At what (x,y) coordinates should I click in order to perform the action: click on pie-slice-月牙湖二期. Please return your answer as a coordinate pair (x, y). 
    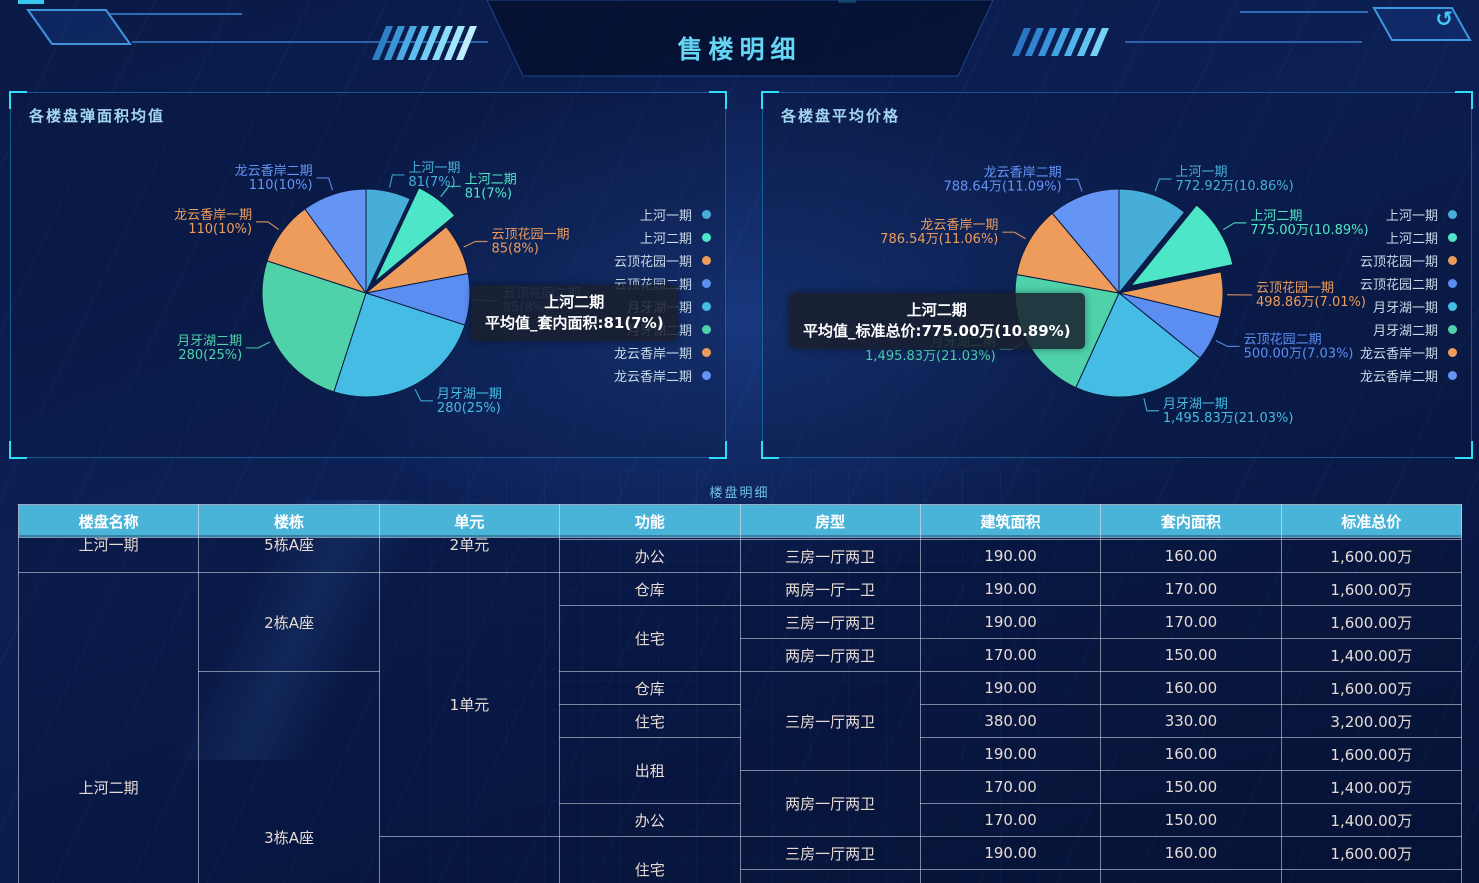
    Looking at the image, I should click on (314, 326).